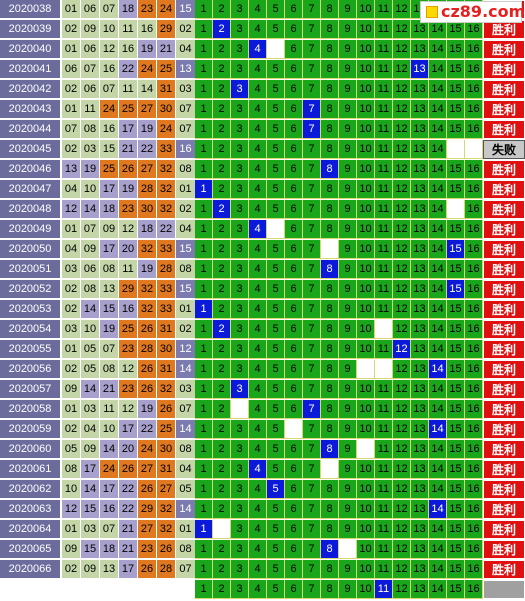  What do you see at coordinates (30, 569) in the screenshot?
I see `period-cell: 2020066` at bounding box center [30, 569].